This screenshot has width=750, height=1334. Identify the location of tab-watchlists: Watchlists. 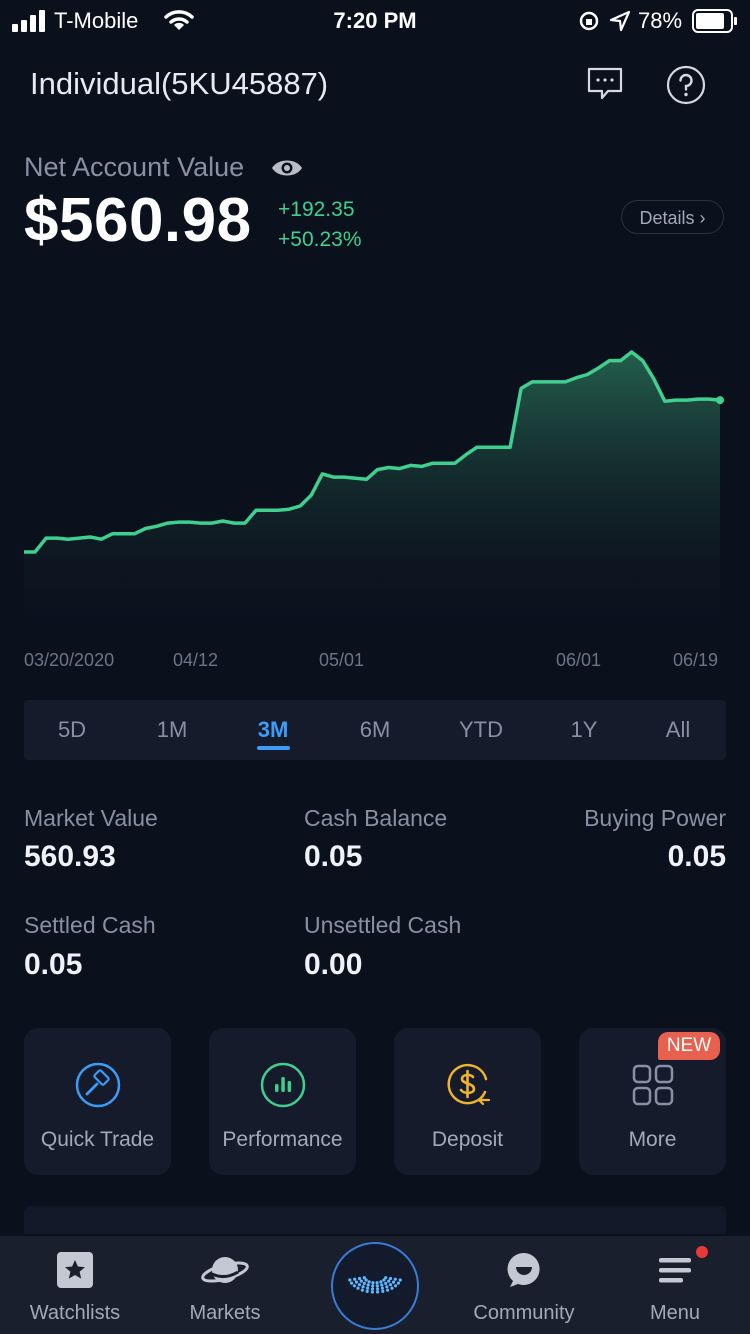
(75, 1285).